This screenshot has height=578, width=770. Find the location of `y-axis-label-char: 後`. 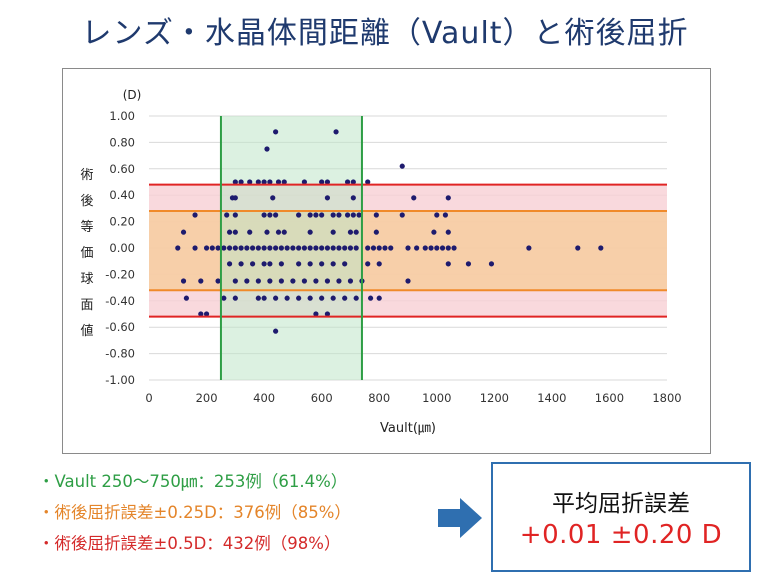

y-axis-label-char: 後 is located at coordinates (86, 201).